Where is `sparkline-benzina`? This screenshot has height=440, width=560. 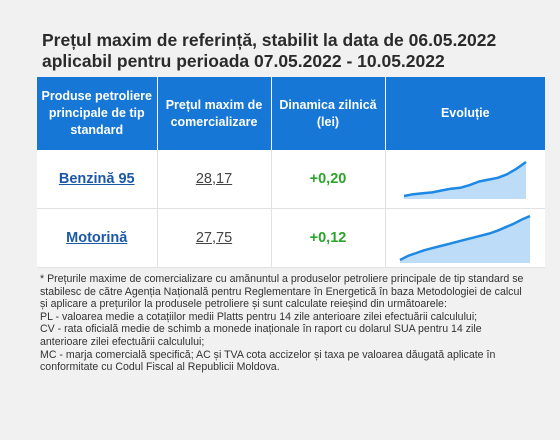 sparkline-benzina is located at coordinates (465, 179).